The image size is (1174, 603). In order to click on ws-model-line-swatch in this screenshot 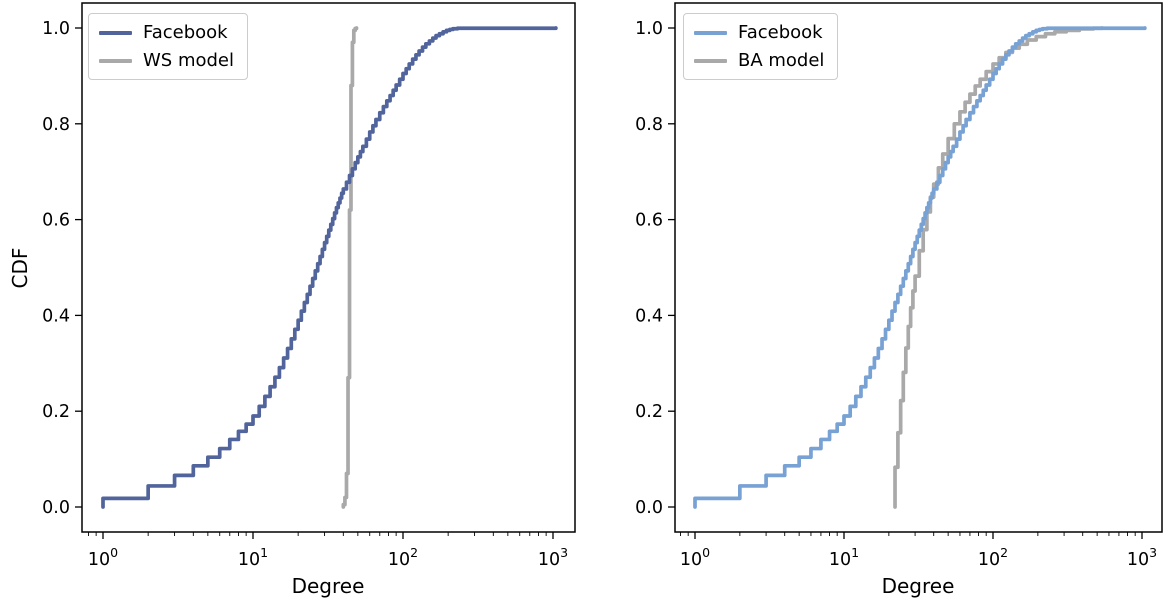, I will do `click(115, 60)`.